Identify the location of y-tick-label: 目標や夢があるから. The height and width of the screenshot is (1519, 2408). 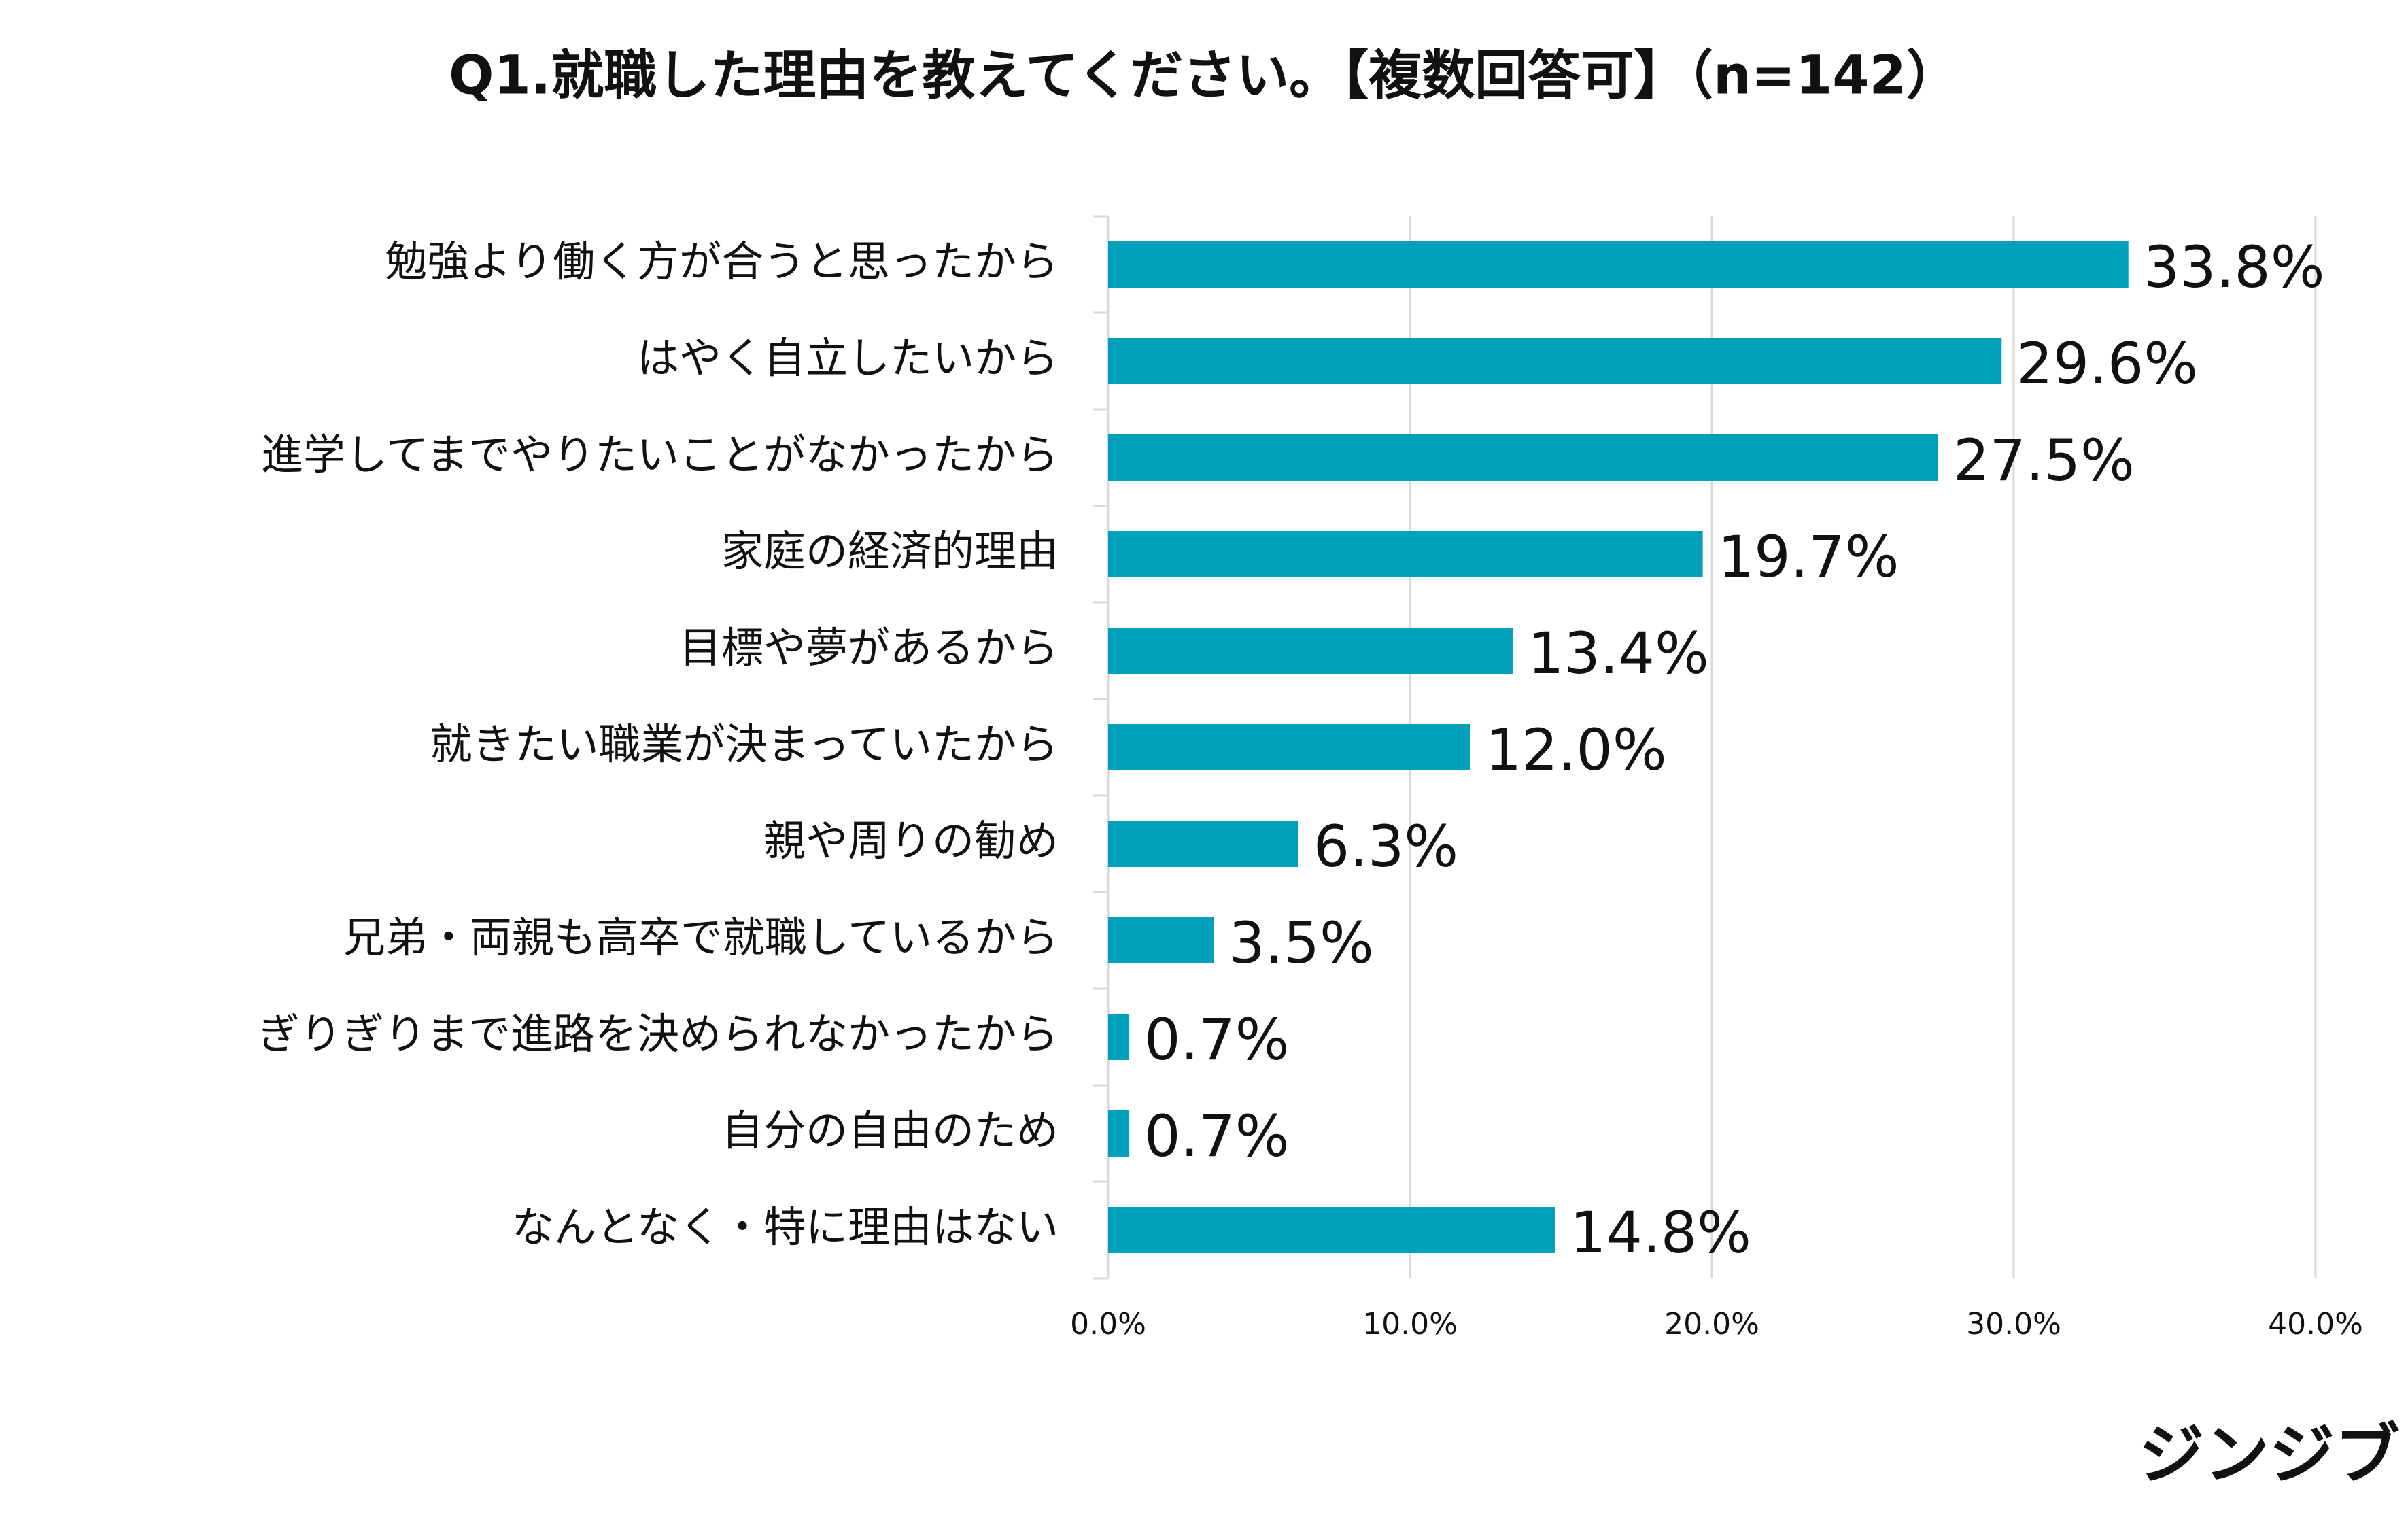
(869, 647).